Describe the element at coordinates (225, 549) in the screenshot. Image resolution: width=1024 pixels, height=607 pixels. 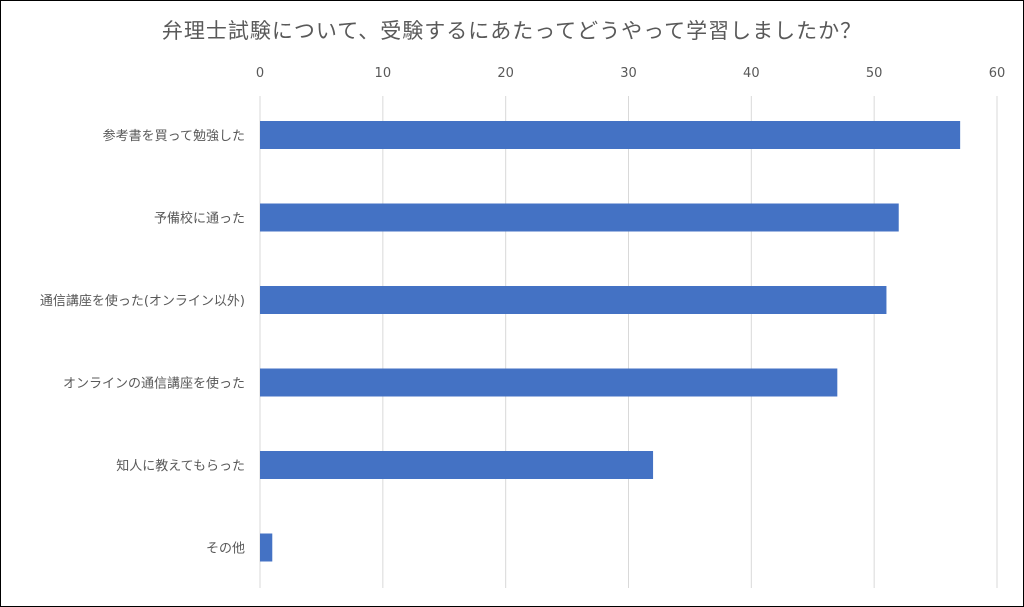
I see `category-label: その他` at that location.